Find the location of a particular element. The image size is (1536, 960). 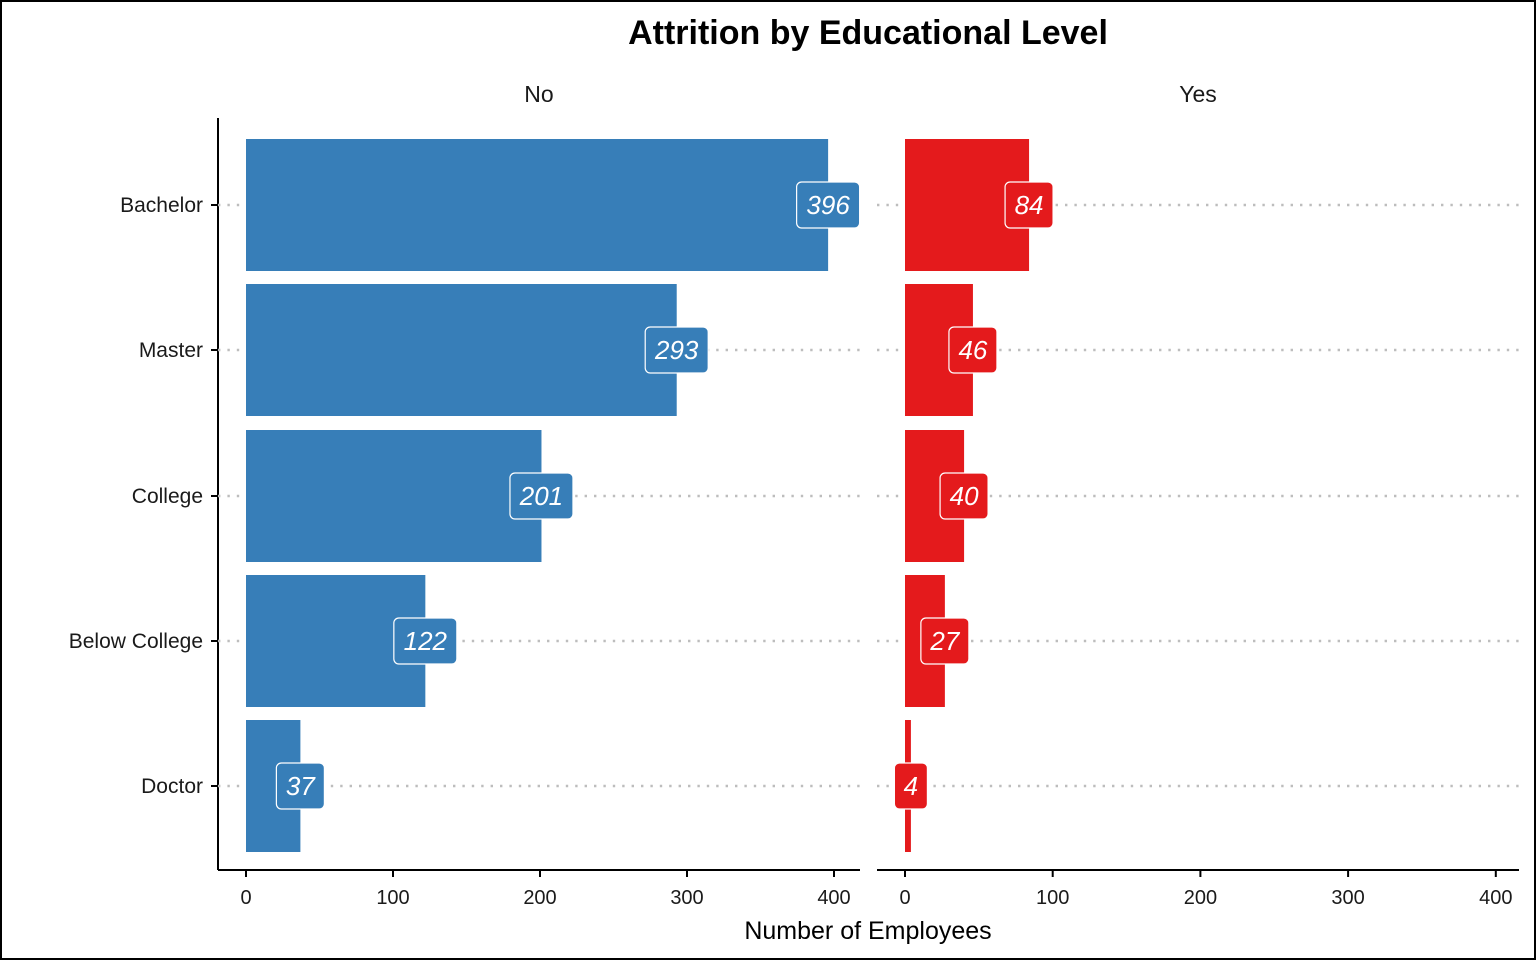

data-label: 46 is located at coordinates (972, 350).